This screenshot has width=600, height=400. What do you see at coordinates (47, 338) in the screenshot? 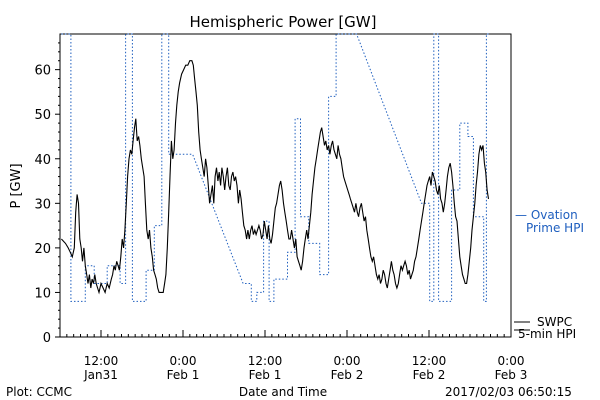
I see `y-tick-label: 0` at bounding box center [47, 338].